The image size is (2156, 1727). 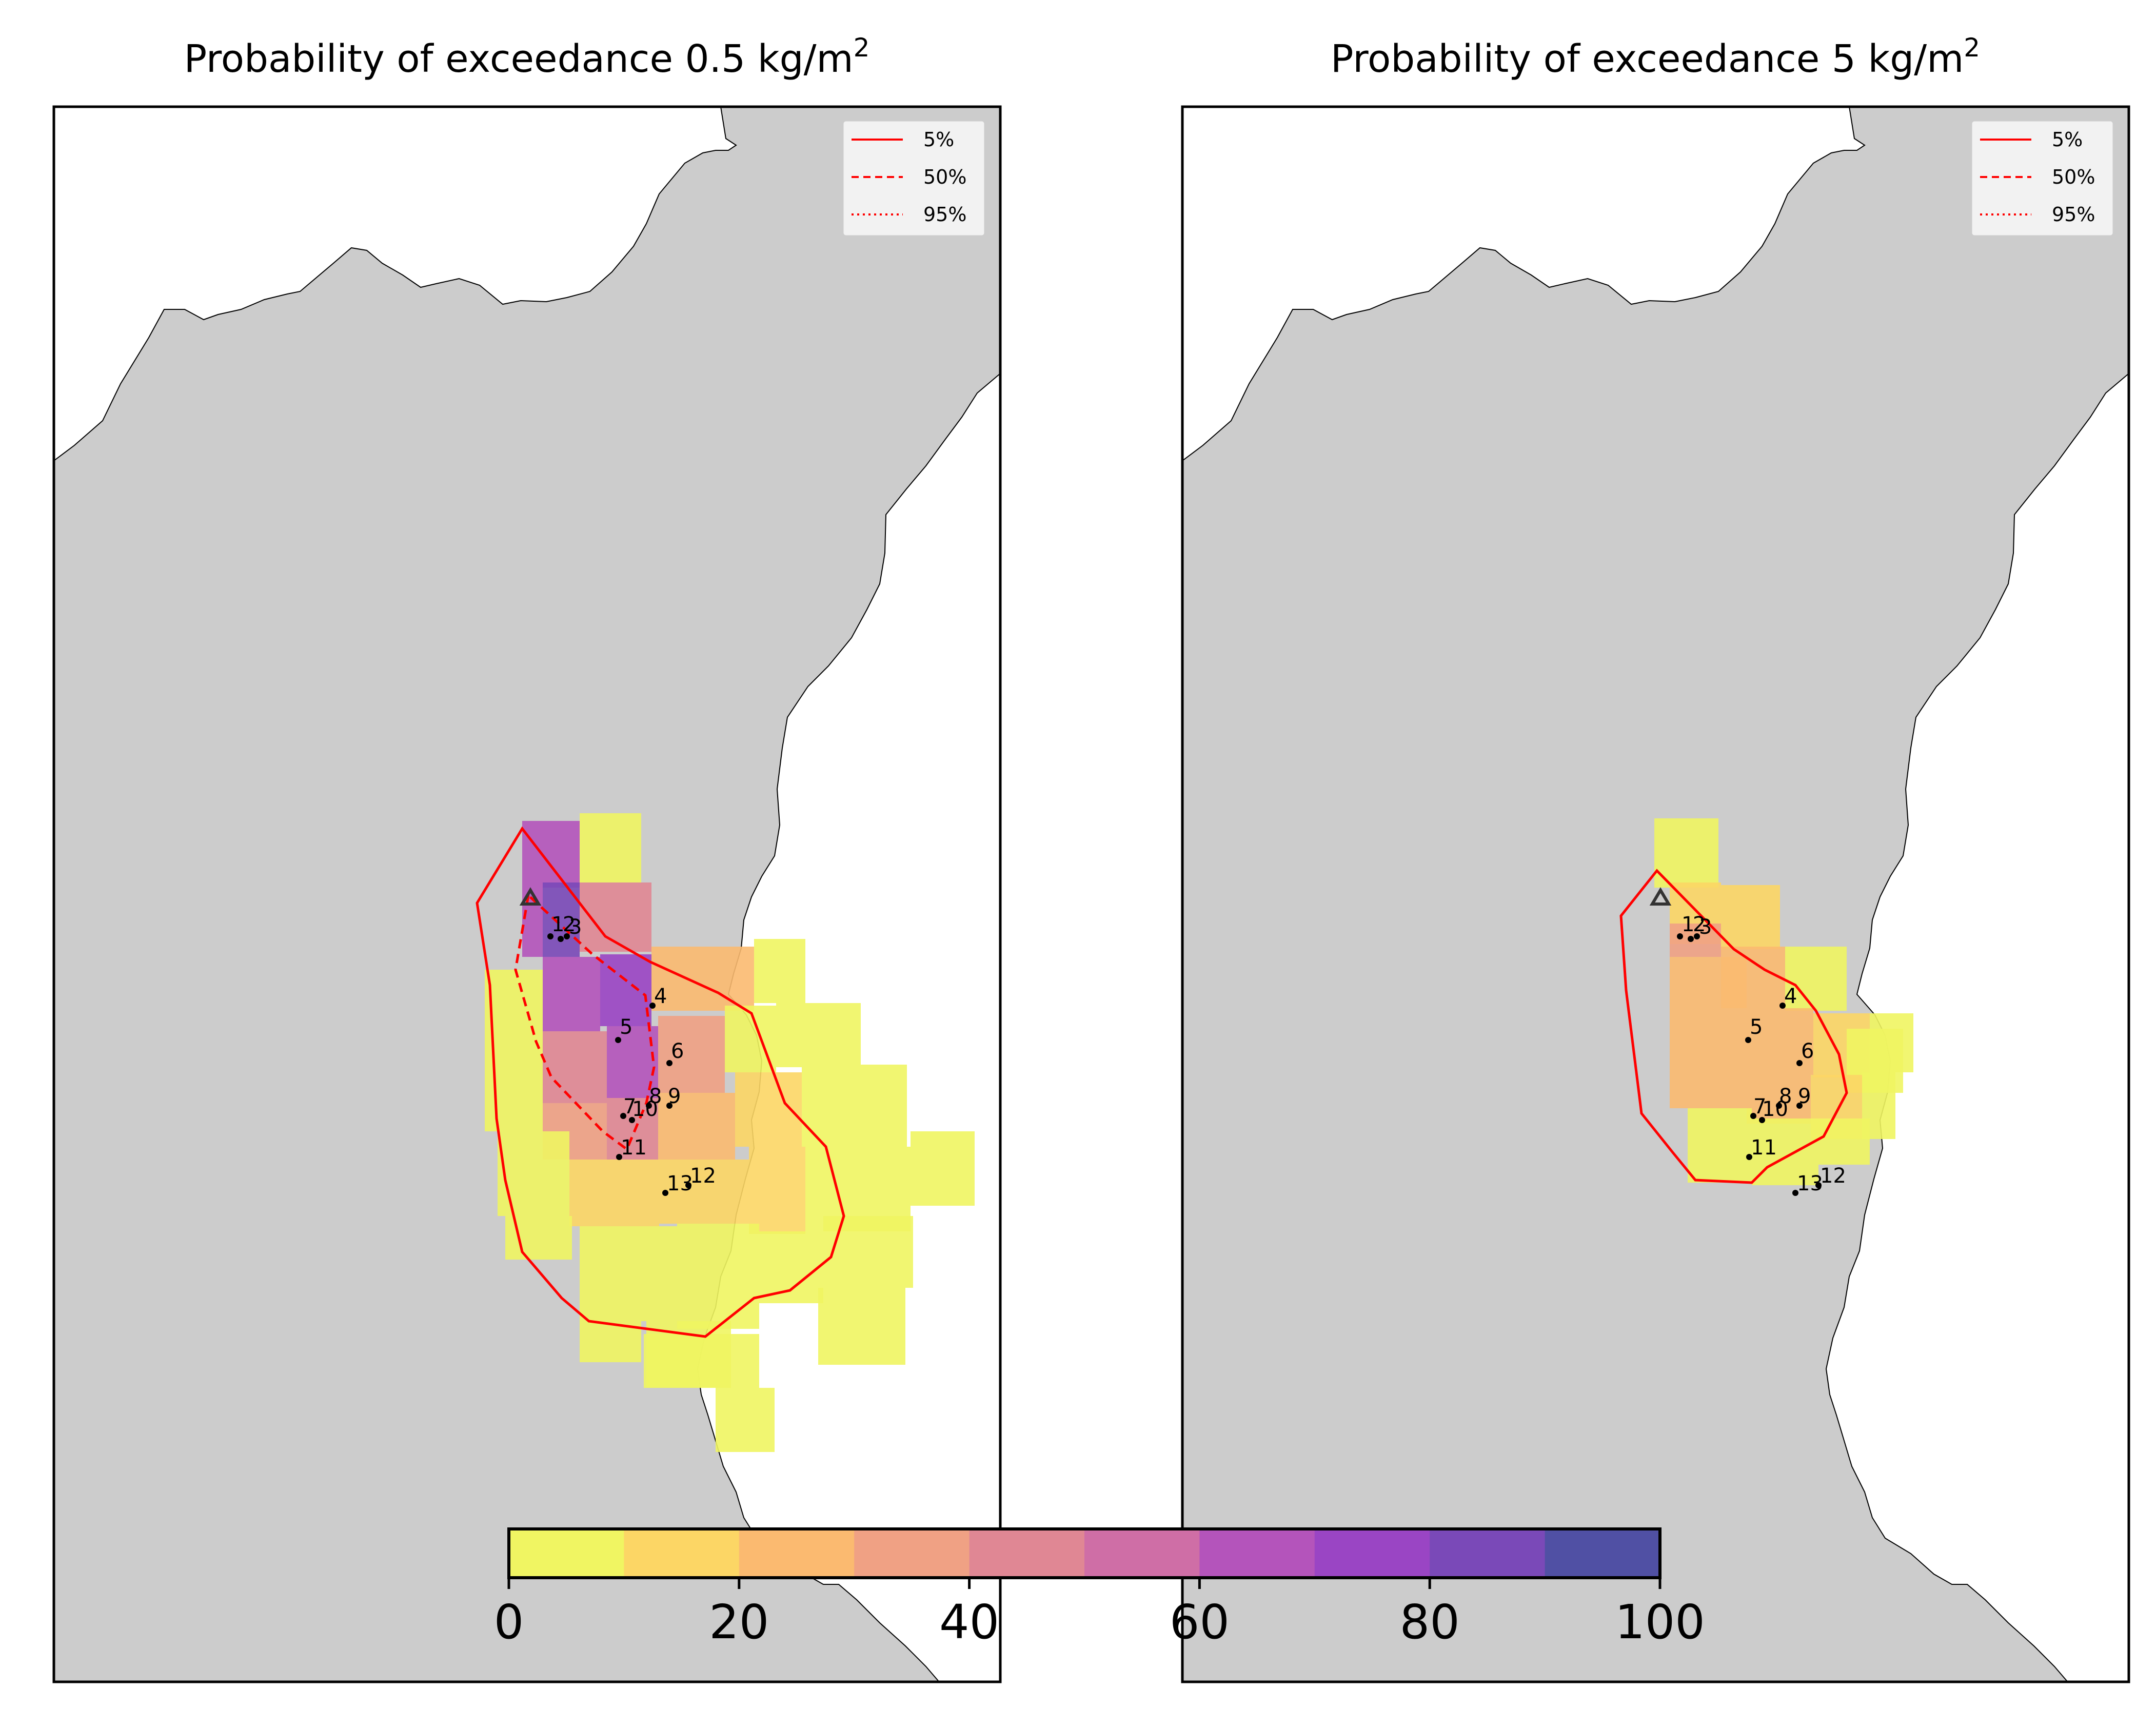 I want to click on site-label: 3, so click(x=1706, y=927).